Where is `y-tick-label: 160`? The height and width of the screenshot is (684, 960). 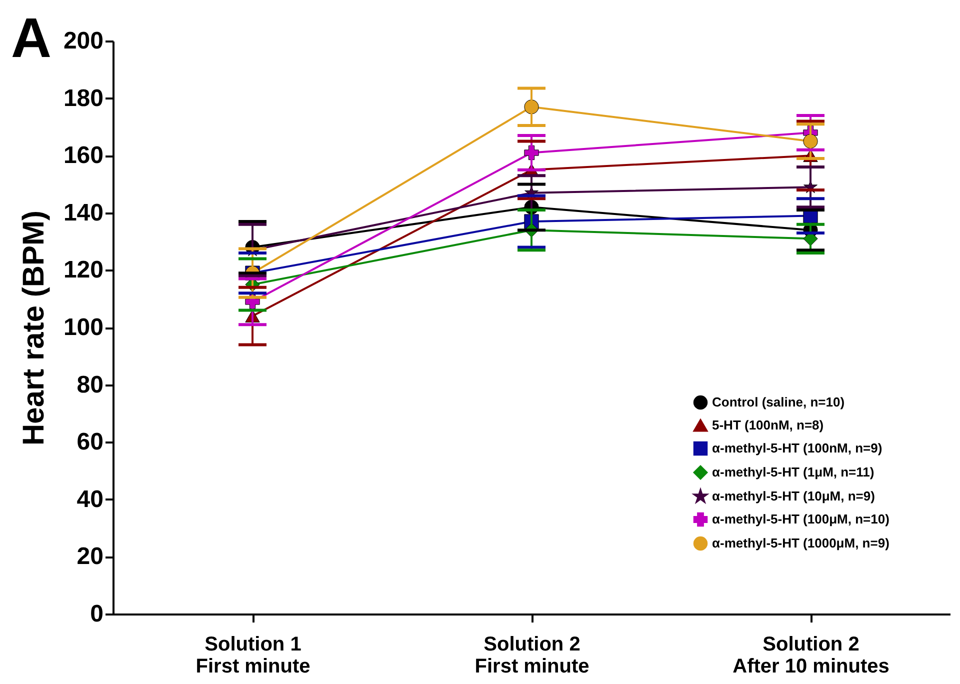 y-tick-label: 160 is located at coordinates (83, 156).